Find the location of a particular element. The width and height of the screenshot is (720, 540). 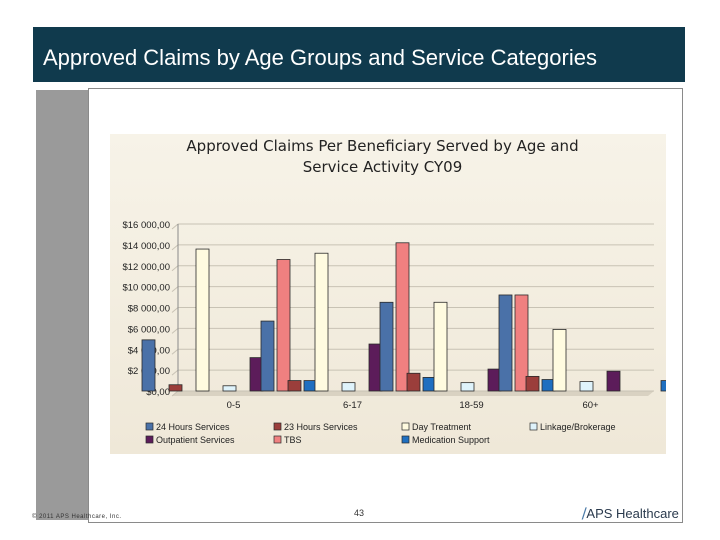

y-tick-label: $12 000,00 is located at coordinates (146, 267).